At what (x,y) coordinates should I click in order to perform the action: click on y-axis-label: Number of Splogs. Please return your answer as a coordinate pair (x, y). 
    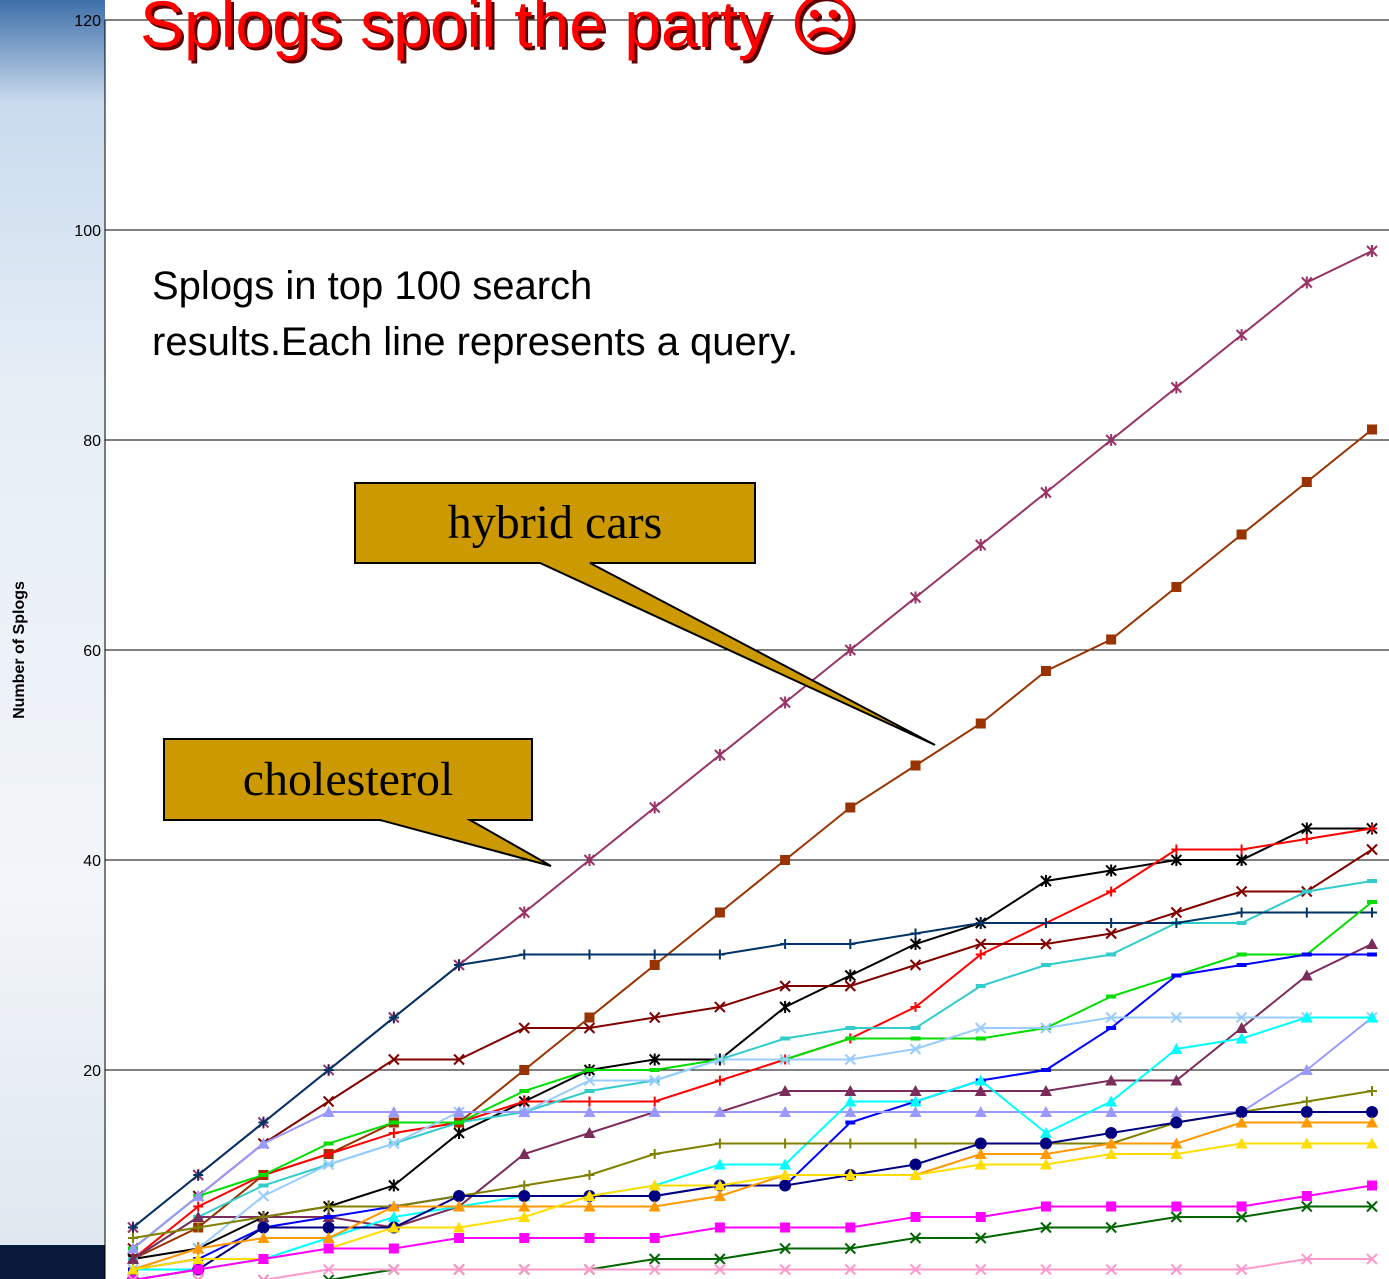
    Looking at the image, I should click on (19, 650).